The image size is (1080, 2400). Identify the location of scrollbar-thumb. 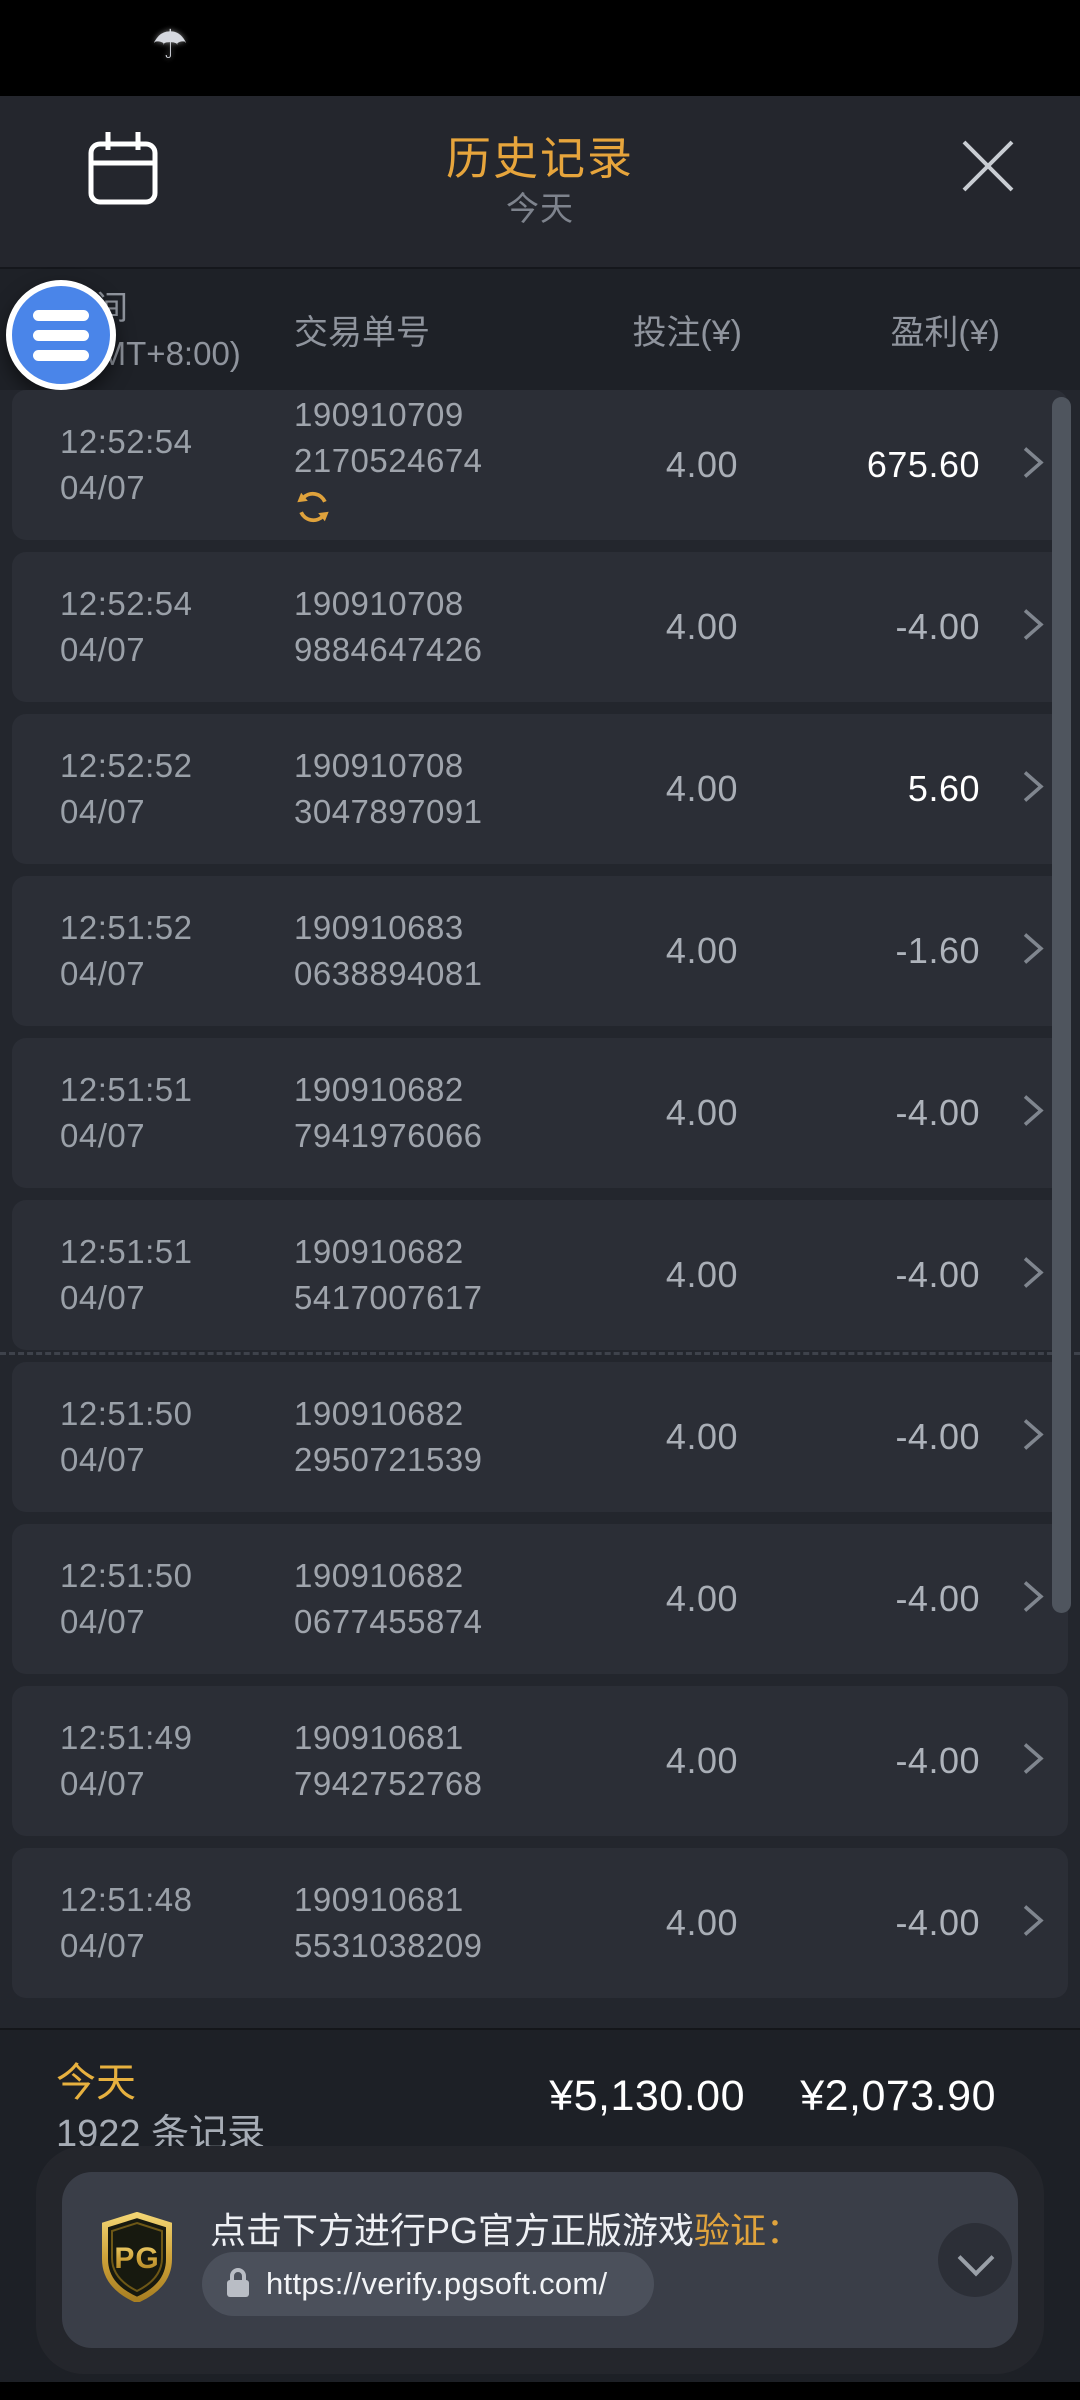
(1061, 1005).